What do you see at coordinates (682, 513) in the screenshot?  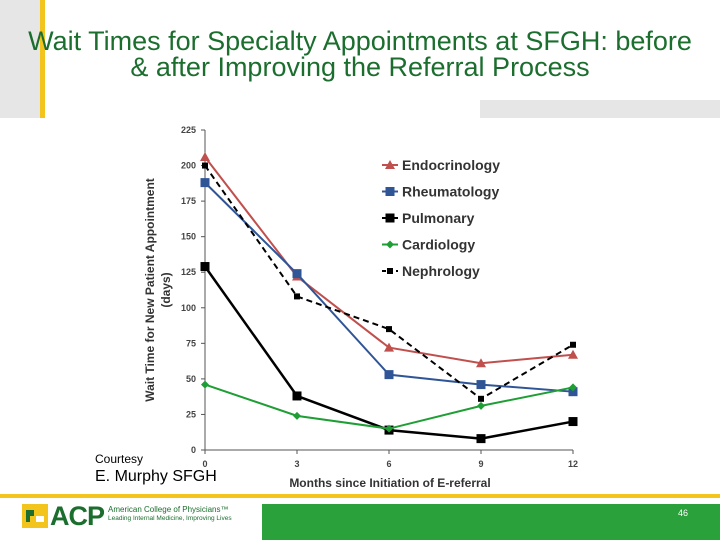 I see `page-number: 46` at bounding box center [682, 513].